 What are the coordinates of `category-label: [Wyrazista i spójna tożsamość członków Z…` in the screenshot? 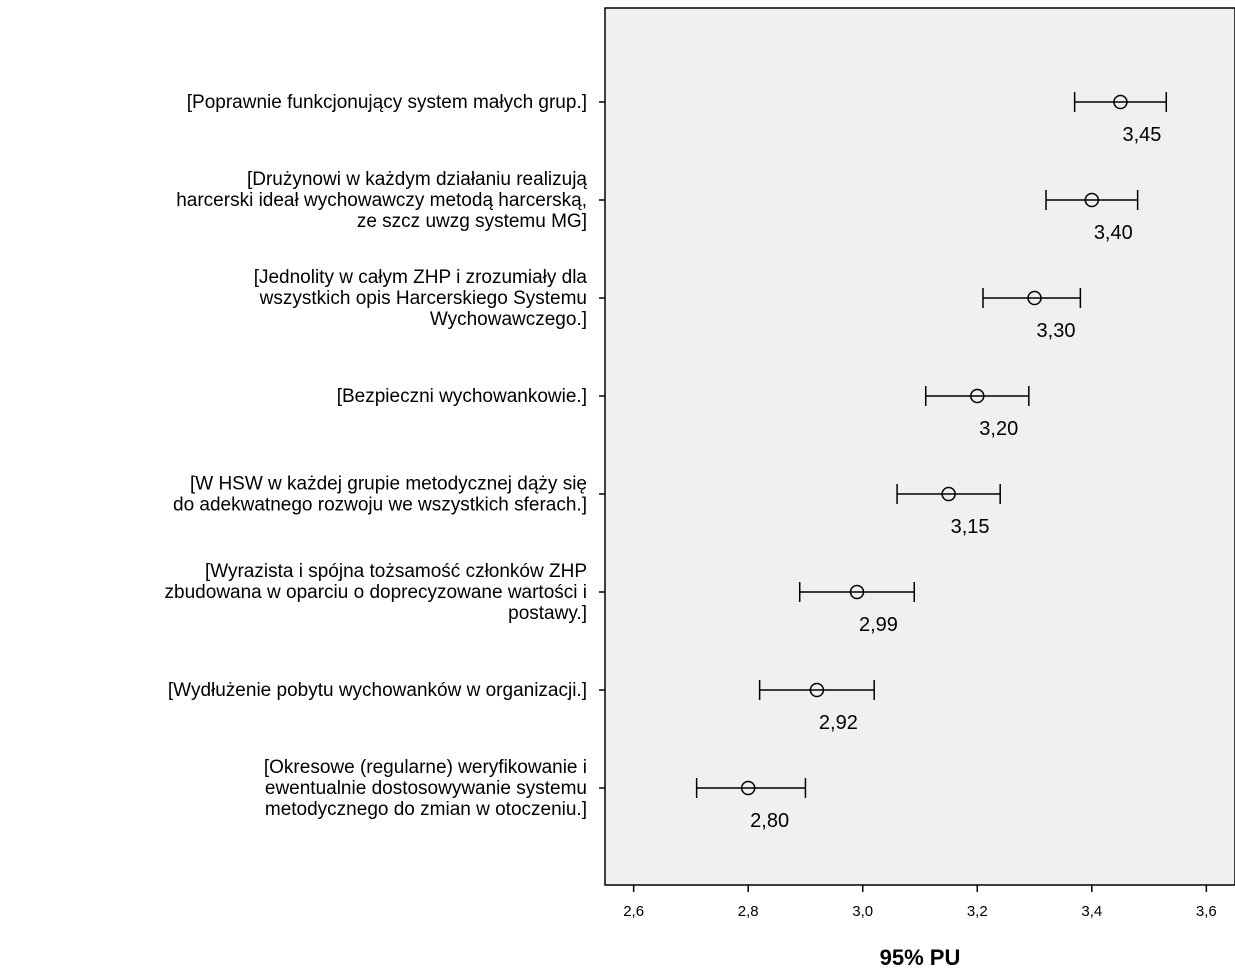 It's located at (396, 571).